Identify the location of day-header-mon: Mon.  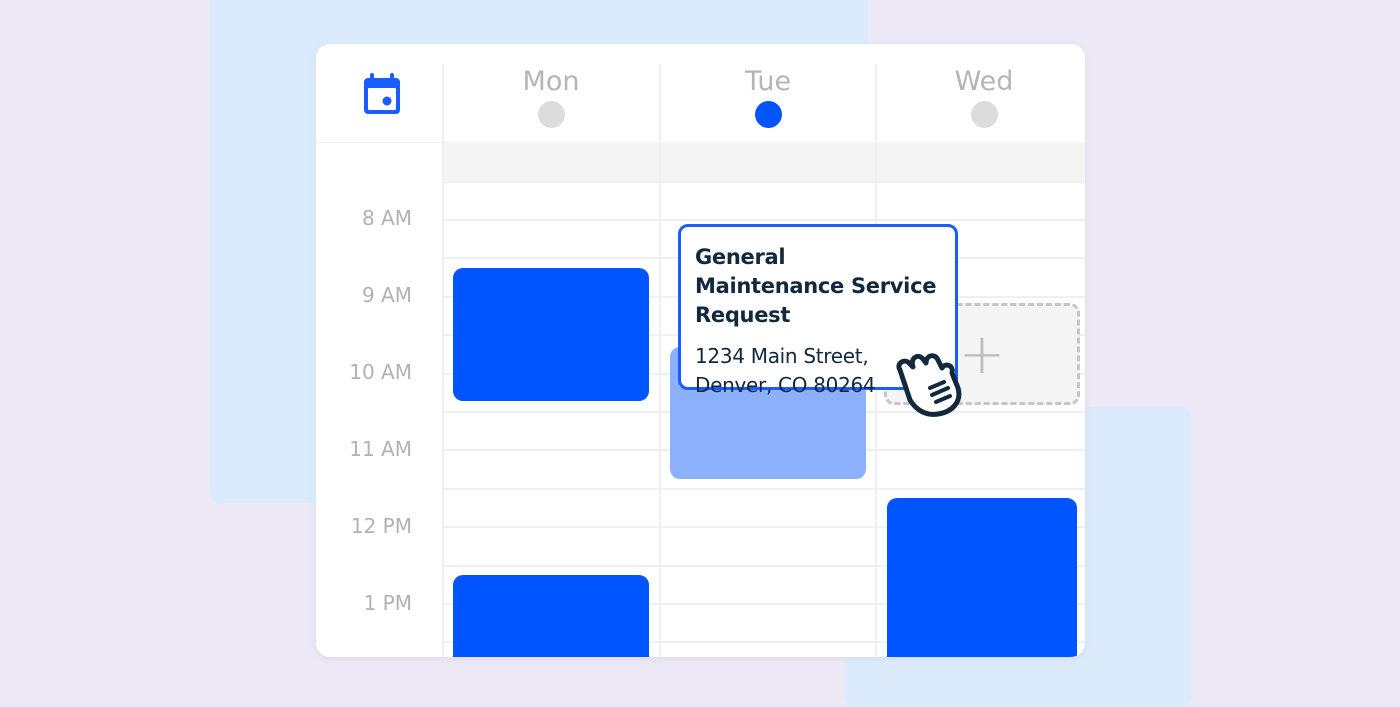
(551, 97).